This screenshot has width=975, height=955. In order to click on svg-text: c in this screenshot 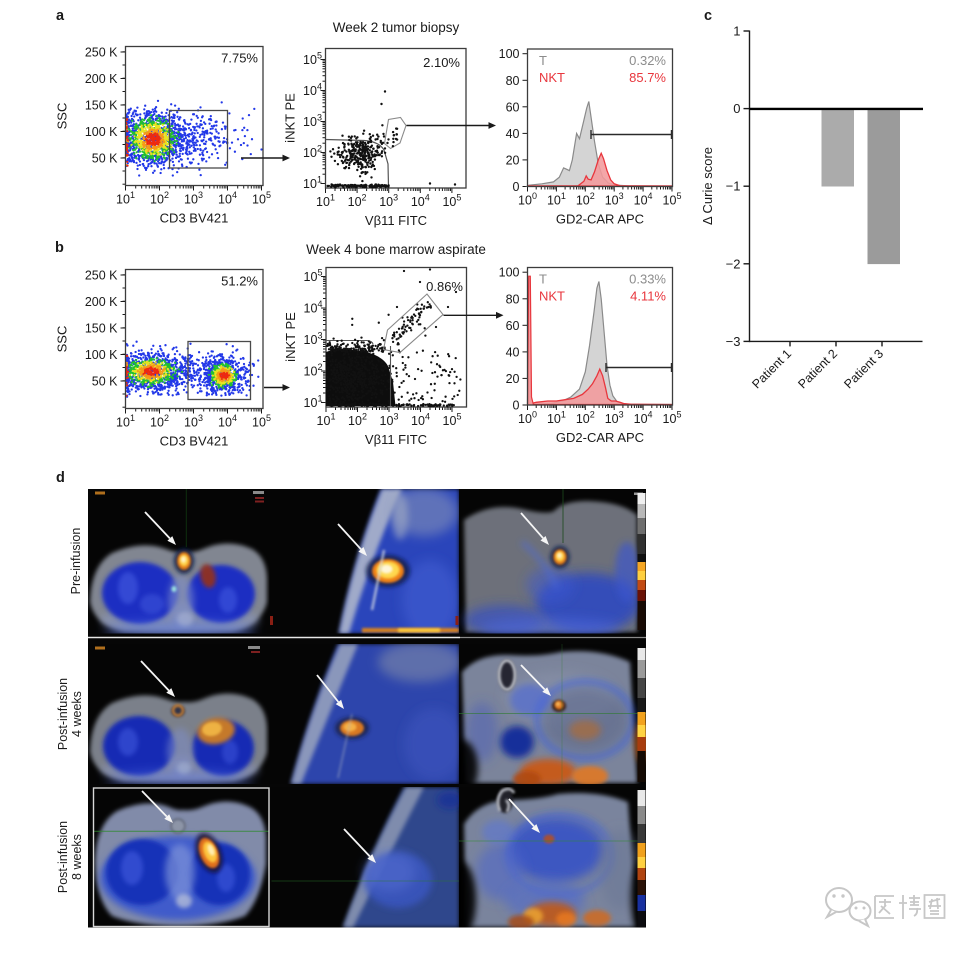, I will do `click(708, 16)`.